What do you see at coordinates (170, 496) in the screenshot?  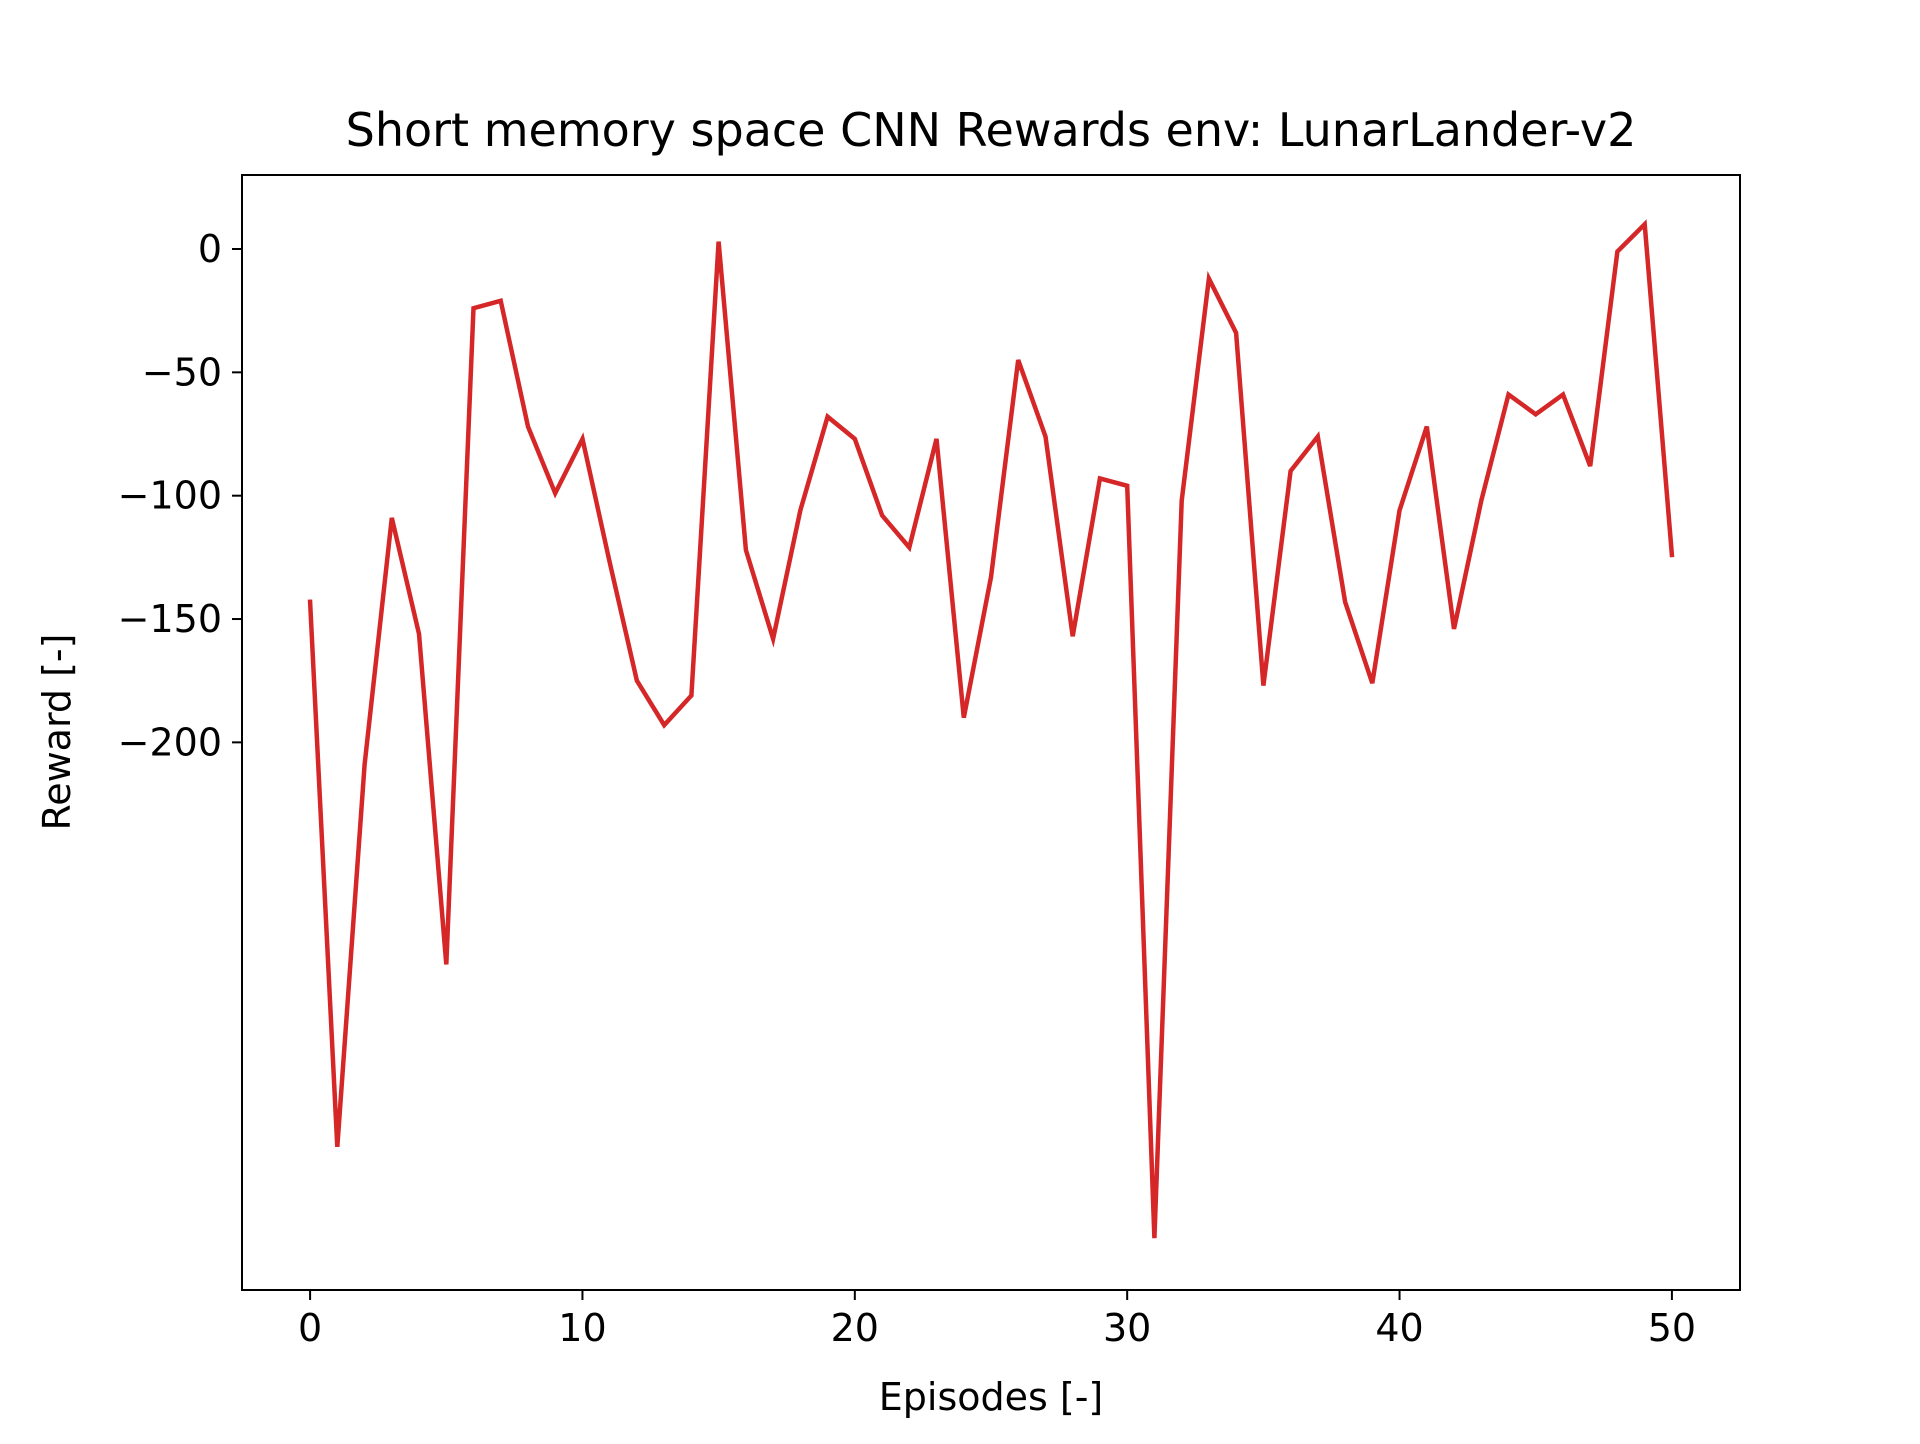 I see `y-tick-label: −100` at bounding box center [170, 496].